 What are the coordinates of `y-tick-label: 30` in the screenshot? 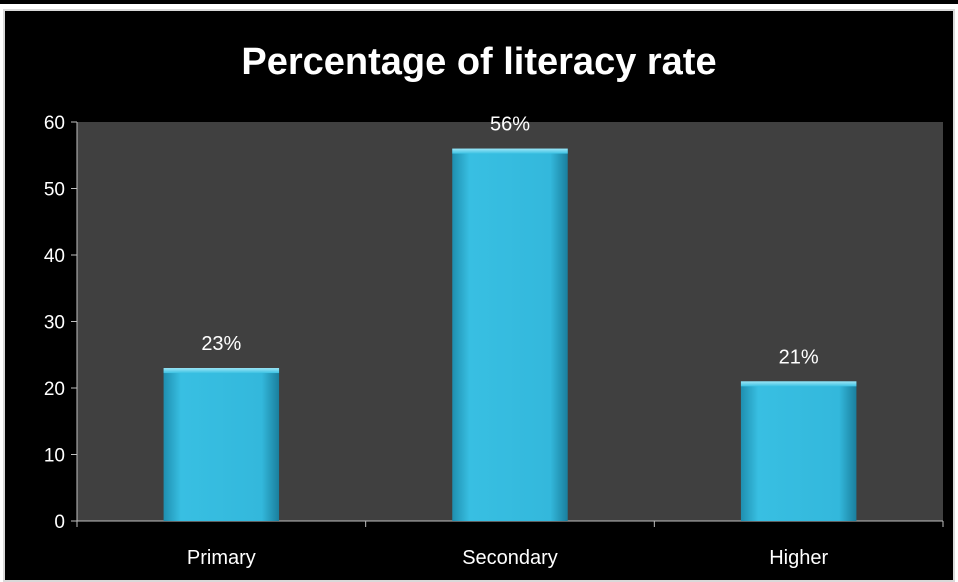 It's located at (54, 323).